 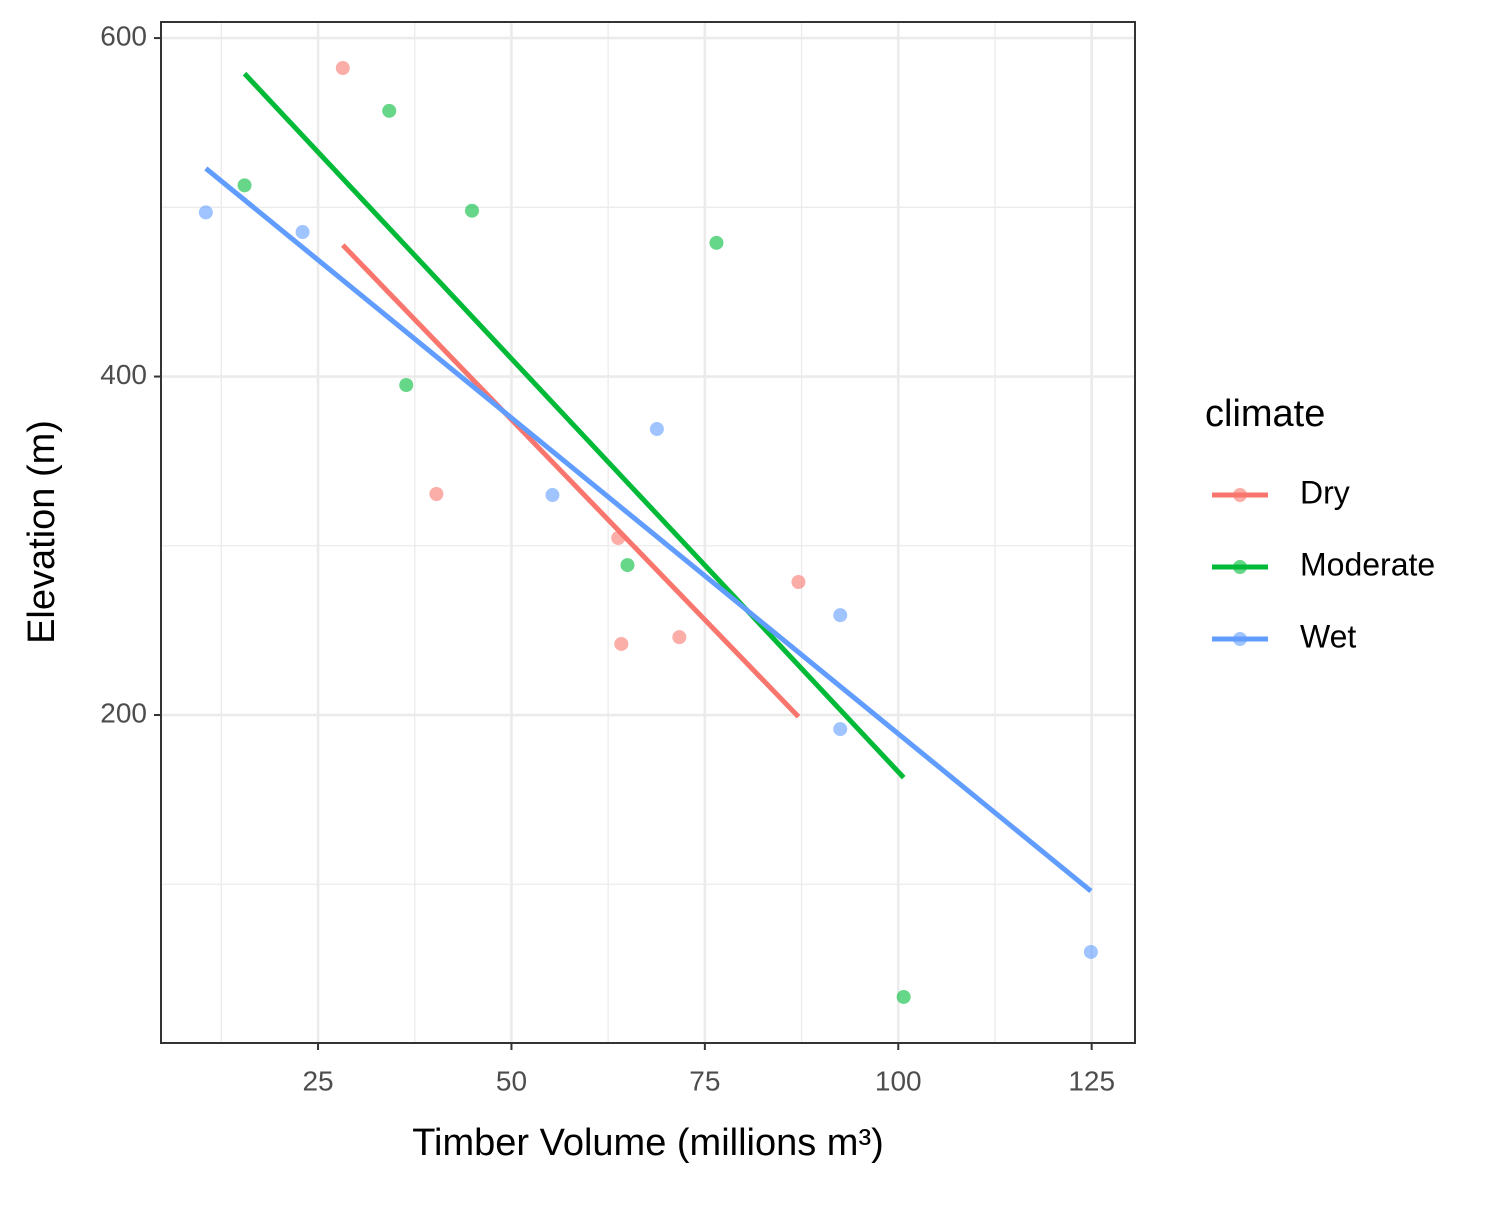 What do you see at coordinates (648, 1143) in the screenshot?
I see `x-axis-title: Timber Volume (millions m³)` at bounding box center [648, 1143].